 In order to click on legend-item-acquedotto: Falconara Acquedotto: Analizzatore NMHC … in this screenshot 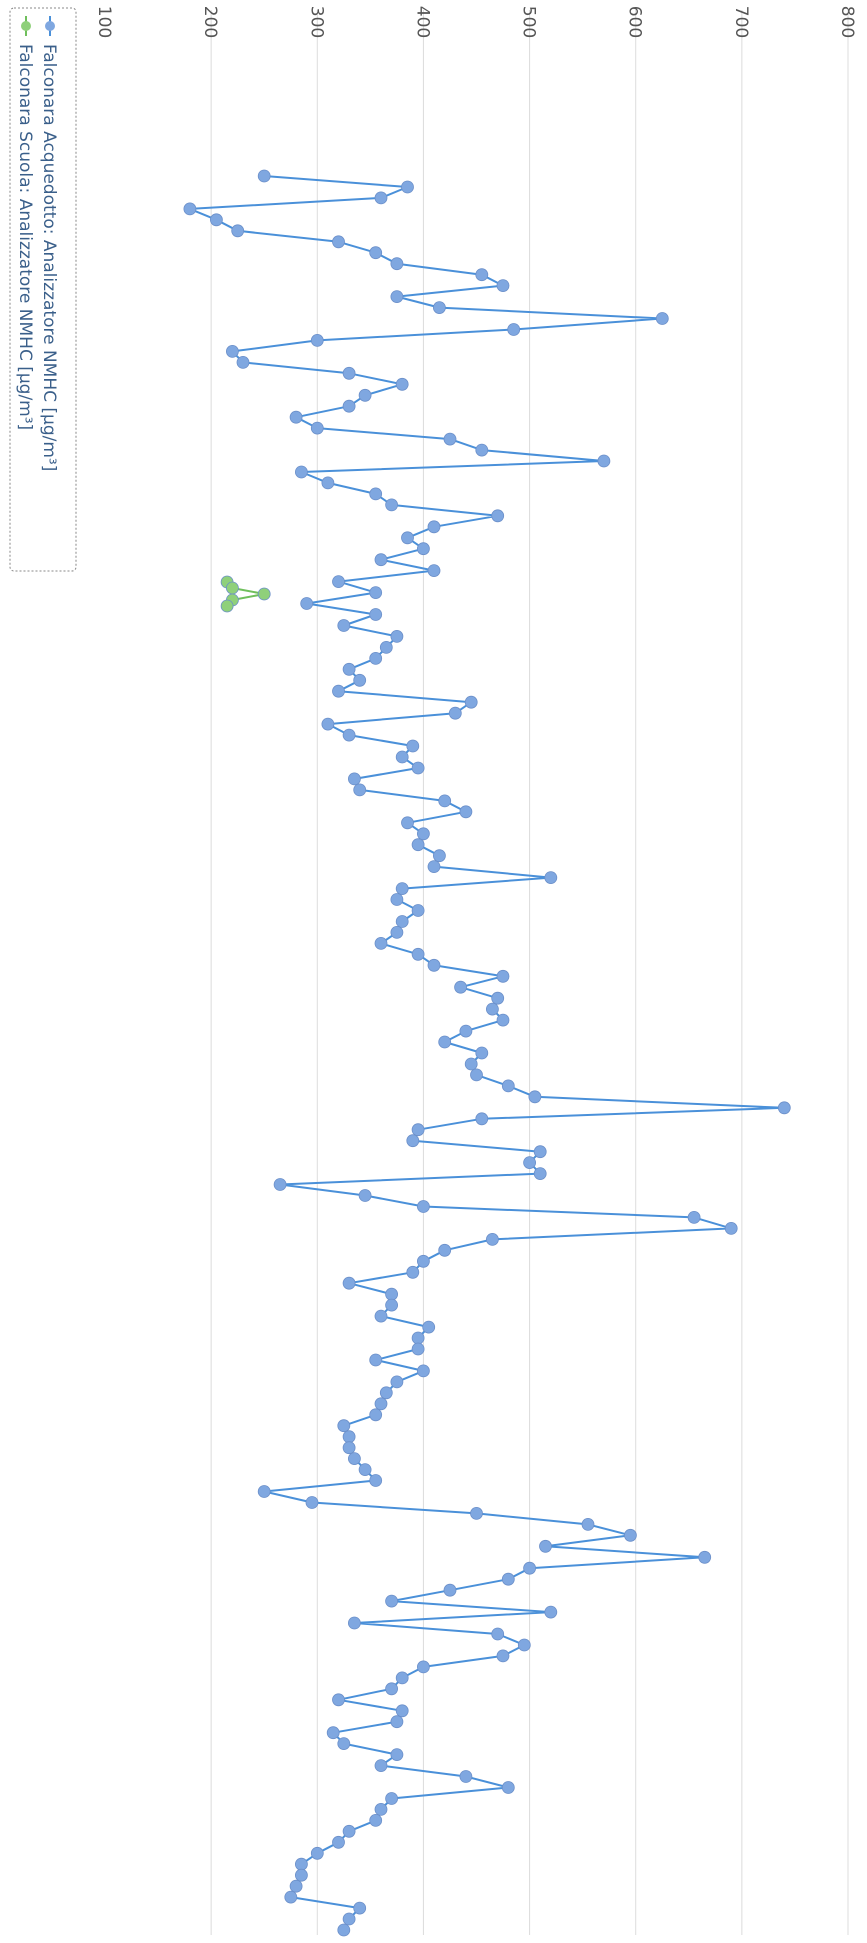, I will do `click(49, 243)`.